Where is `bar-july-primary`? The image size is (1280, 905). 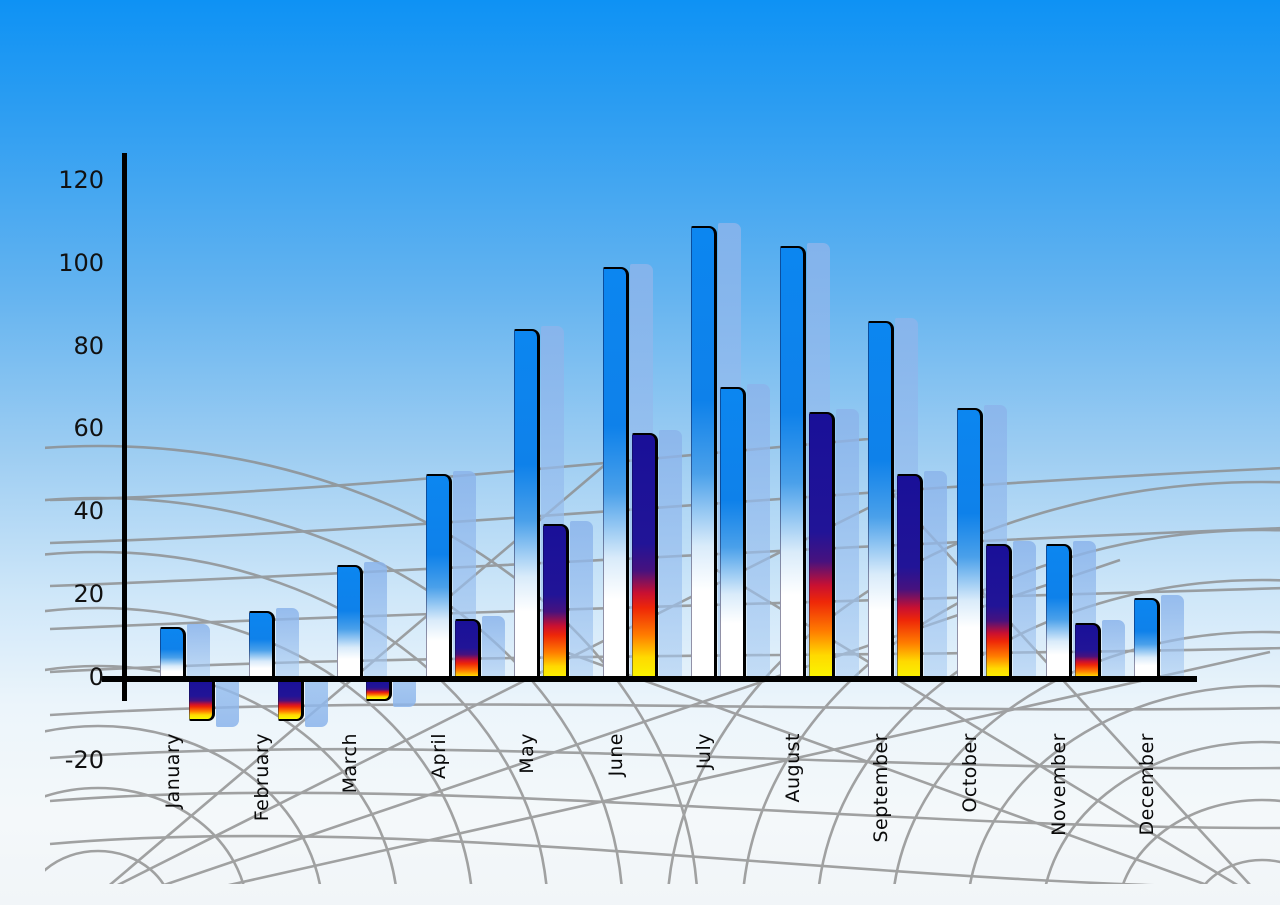
bar-july-primary is located at coordinates (704, 453).